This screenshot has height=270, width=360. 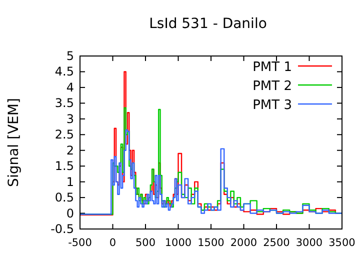 What do you see at coordinates (272, 86) in the screenshot?
I see `legend-label: PMT 2` at bounding box center [272, 86].